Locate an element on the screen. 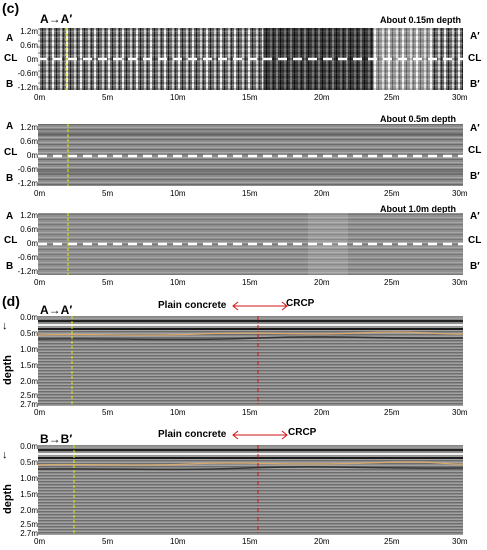 The height and width of the screenshot is (550, 487). map3-xtick: 0m is located at coordinates (40, 282).